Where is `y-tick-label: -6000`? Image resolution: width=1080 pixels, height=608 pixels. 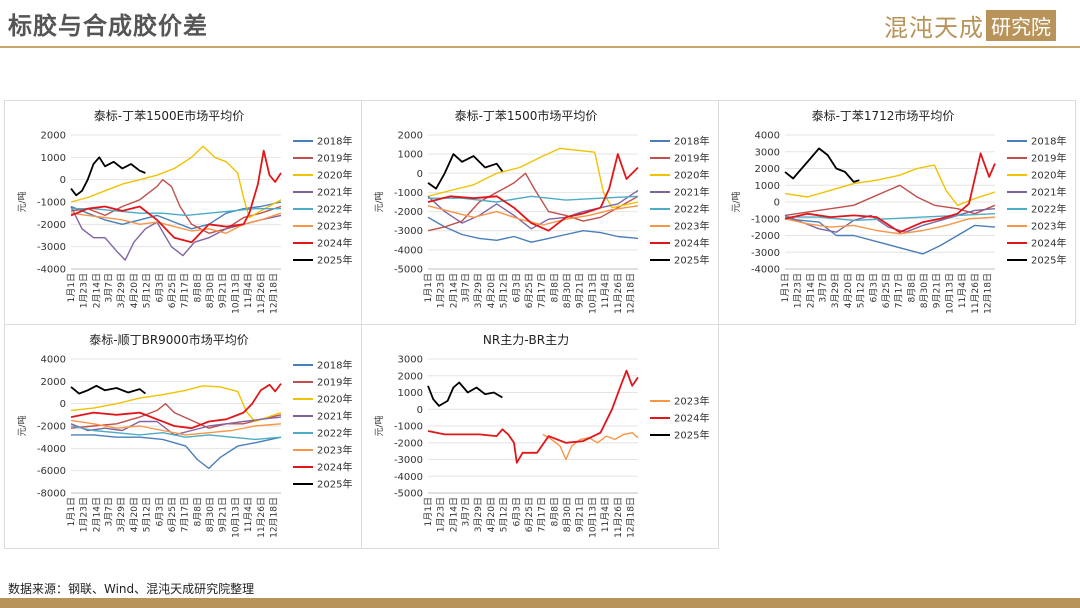
y-tick-label: -6000 is located at coordinates (51, 471).